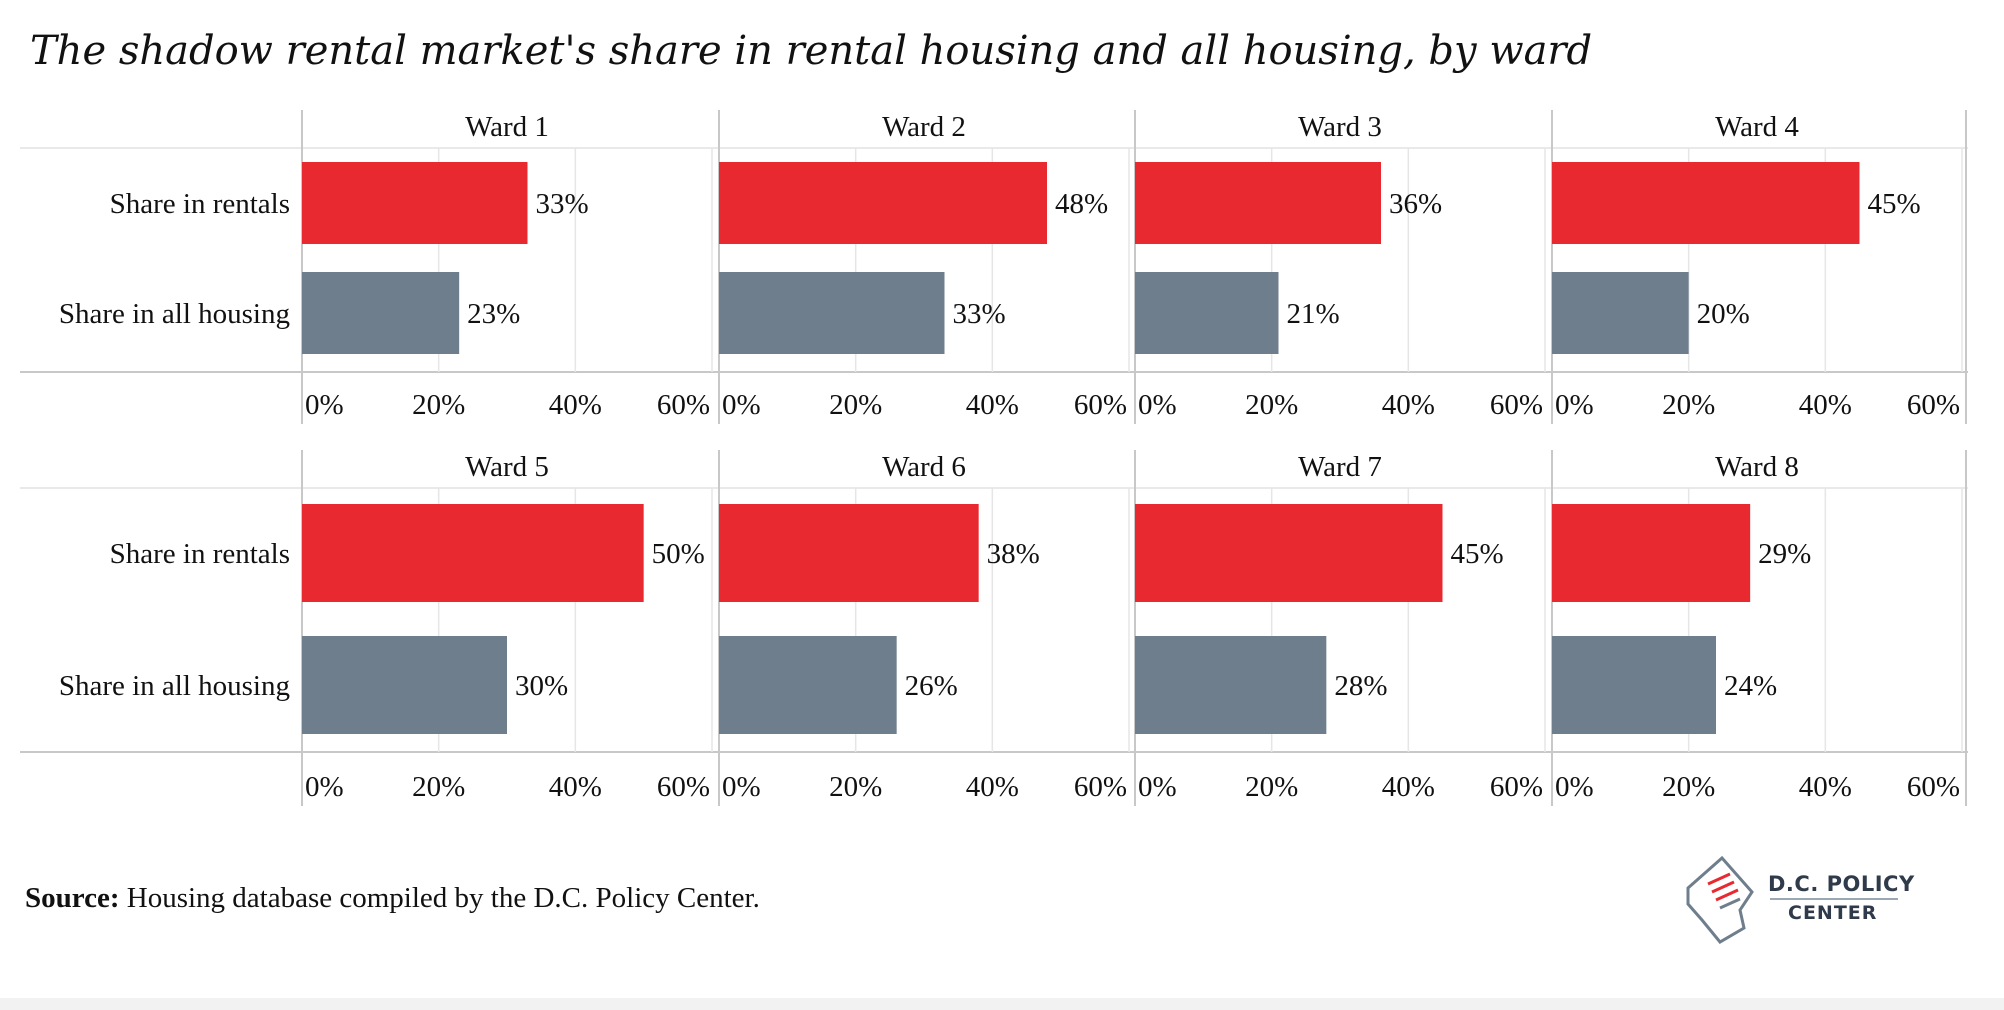 The height and width of the screenshot is (1010, 2004). I want to click on data-label: 48%, so click(1081, 204).